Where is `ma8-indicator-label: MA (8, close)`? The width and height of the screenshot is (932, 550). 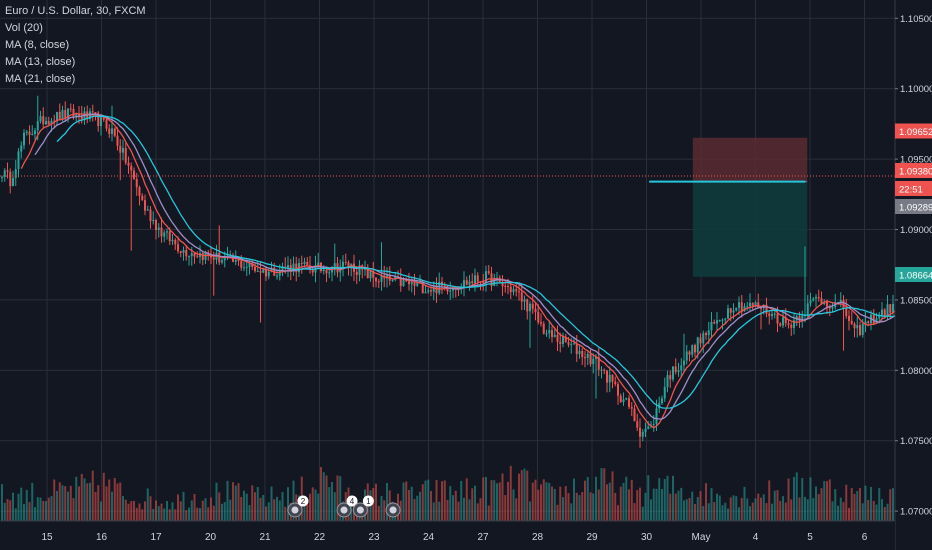 ma8-indicator-label: MA (8, close) is located at coordinates (37, 45).